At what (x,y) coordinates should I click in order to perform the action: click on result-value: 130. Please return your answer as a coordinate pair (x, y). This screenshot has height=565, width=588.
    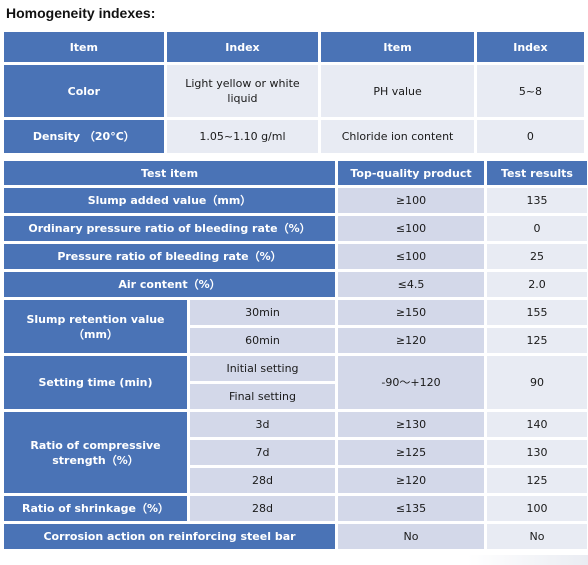
    Looking at the image, I should click on (537, 452).